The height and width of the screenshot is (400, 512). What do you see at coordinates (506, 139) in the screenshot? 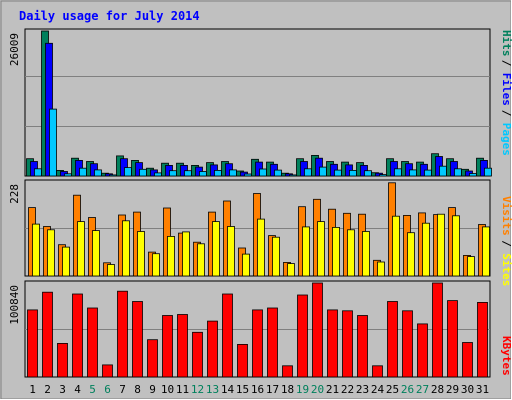
I see `legend-label-pages: Pages` at bounding box center [506, 139].